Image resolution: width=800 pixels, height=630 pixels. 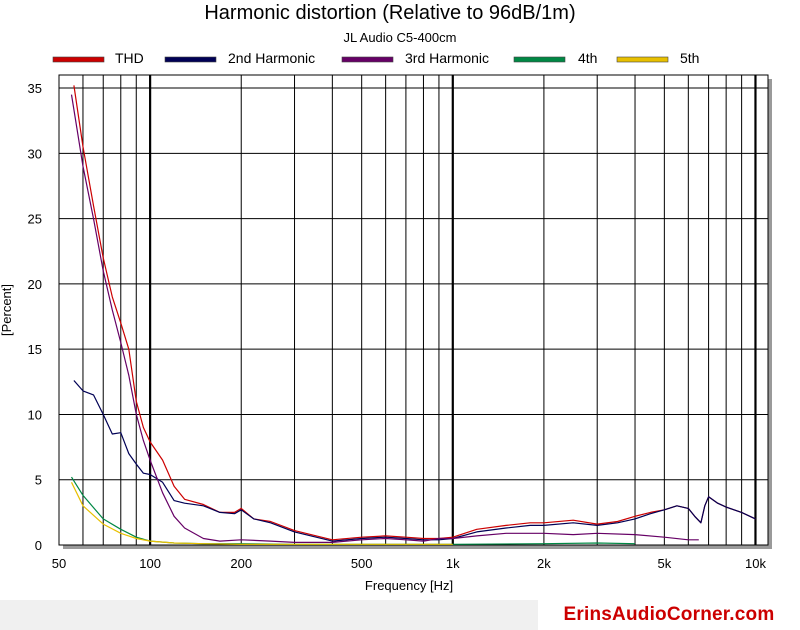 I want to click on x-axis-ticks: 50 100 200 500 1k 2k 5k 10k, so click(x=409, y=563).